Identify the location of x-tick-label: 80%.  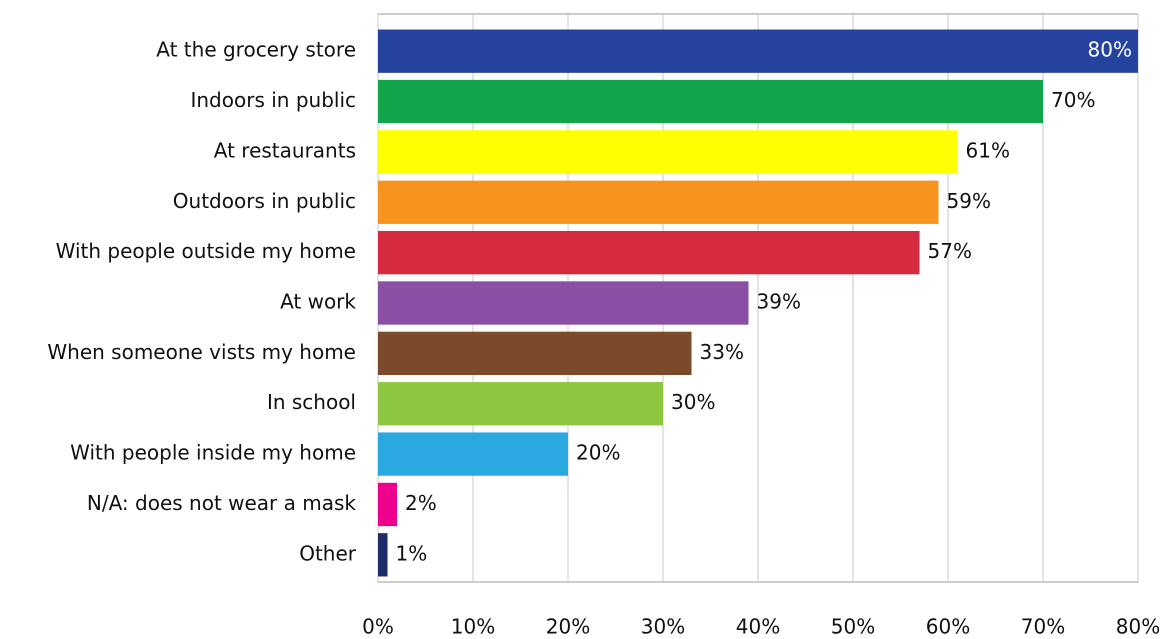
(1138, 627).